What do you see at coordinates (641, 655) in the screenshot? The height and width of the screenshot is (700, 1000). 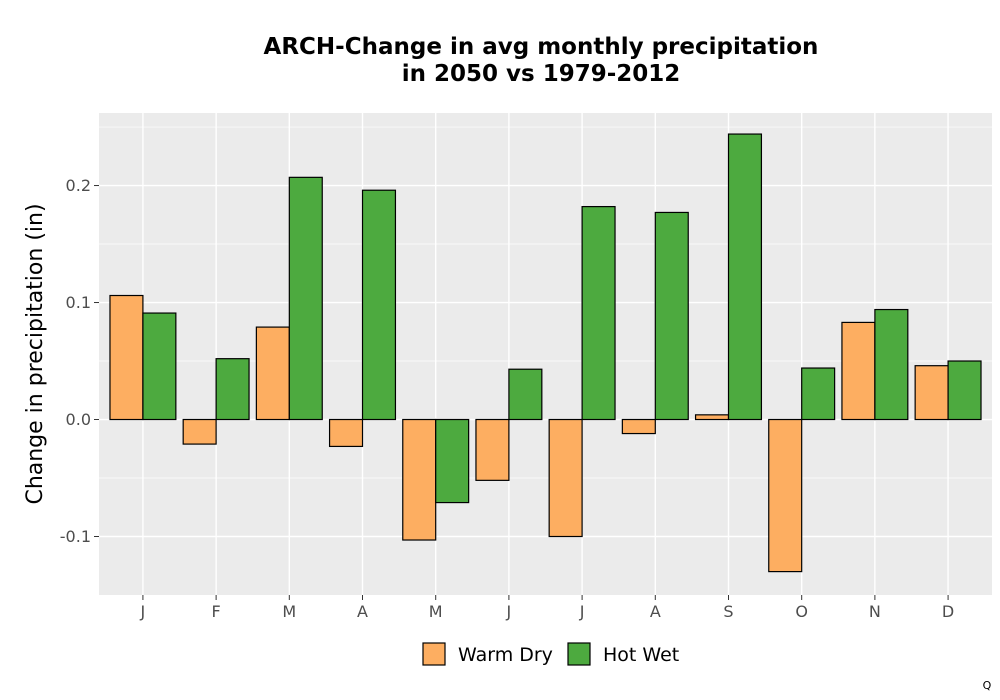 I see `legend-label: Hot Wet` at bounding box center [641, 655].